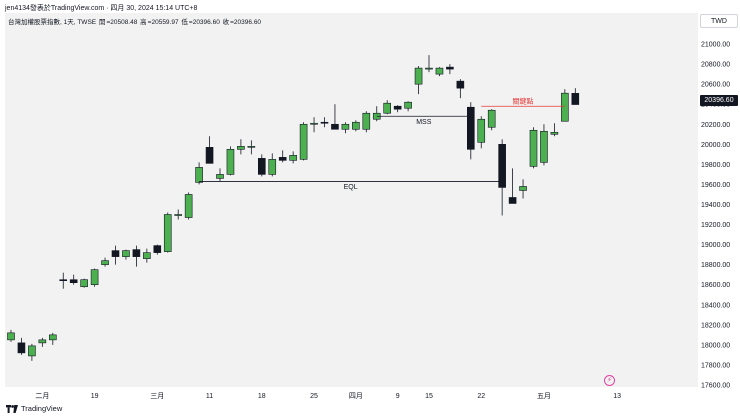 The width and height of the screenshot is (740, 419). I want to click on x-tick-label: 13, so click(617, 396).